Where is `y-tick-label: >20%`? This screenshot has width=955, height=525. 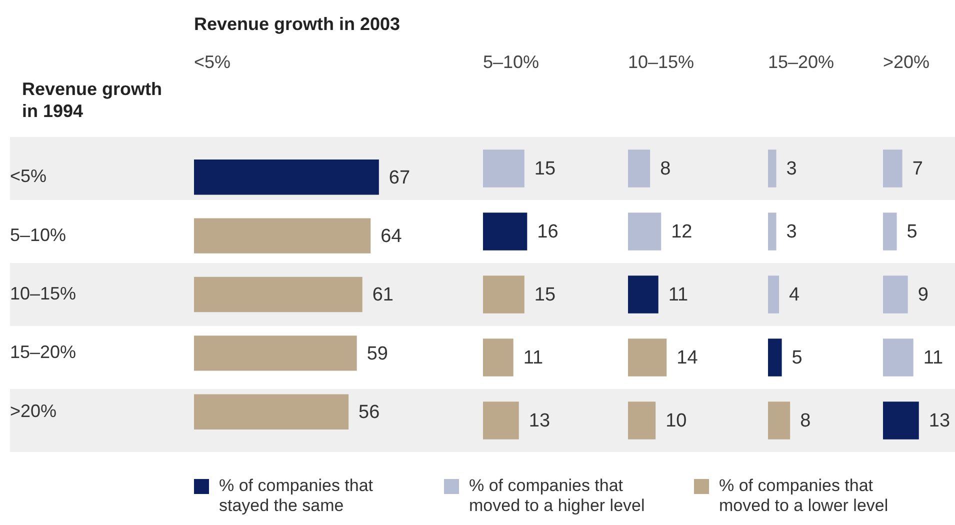
y-tick-label: >20% is located at coordinates (33, 410).